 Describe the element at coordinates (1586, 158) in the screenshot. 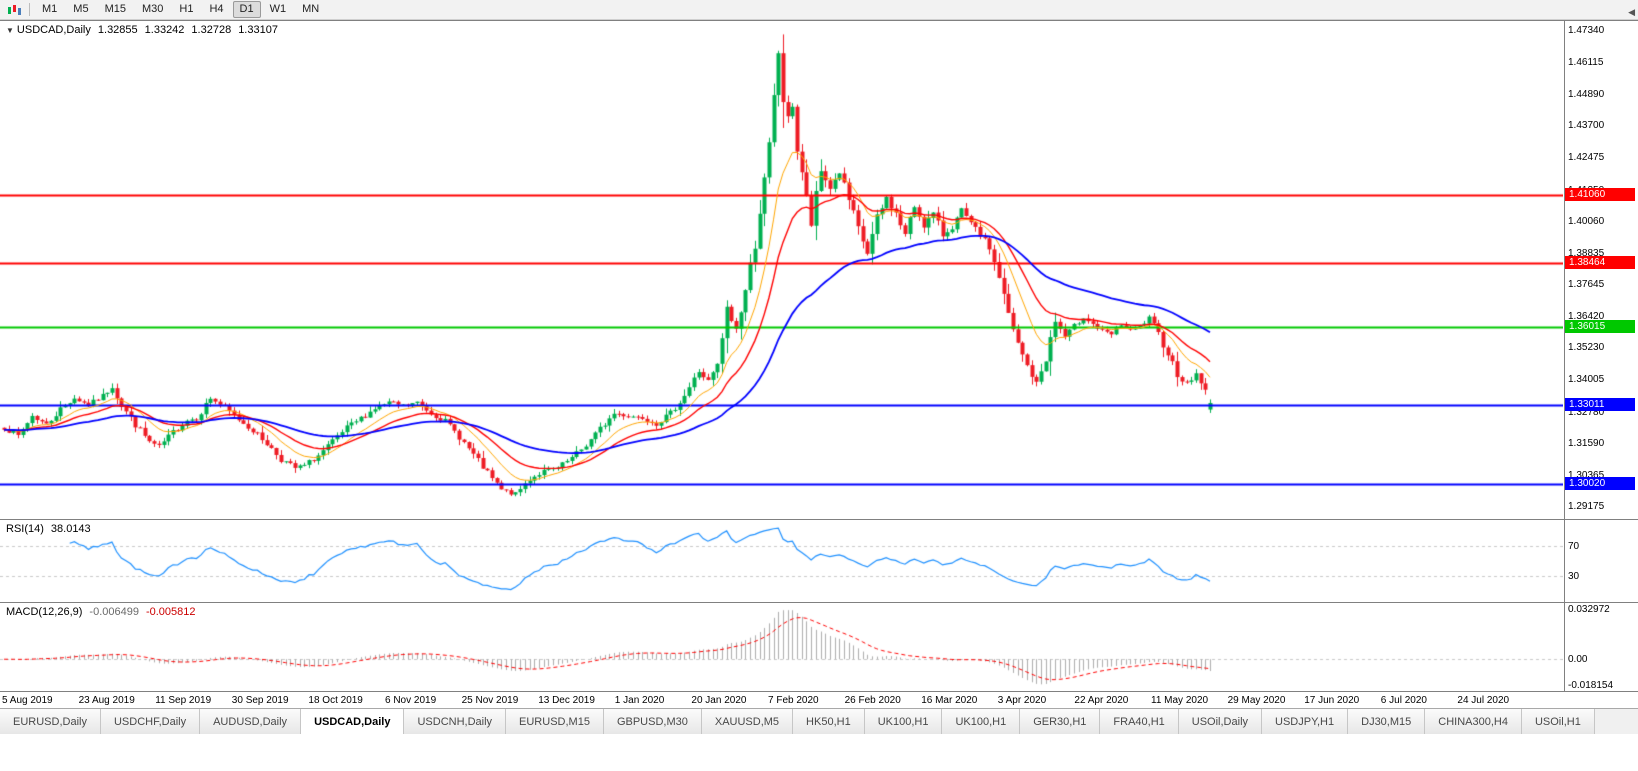

I see `price-tick-label: 1.42475` at that location.